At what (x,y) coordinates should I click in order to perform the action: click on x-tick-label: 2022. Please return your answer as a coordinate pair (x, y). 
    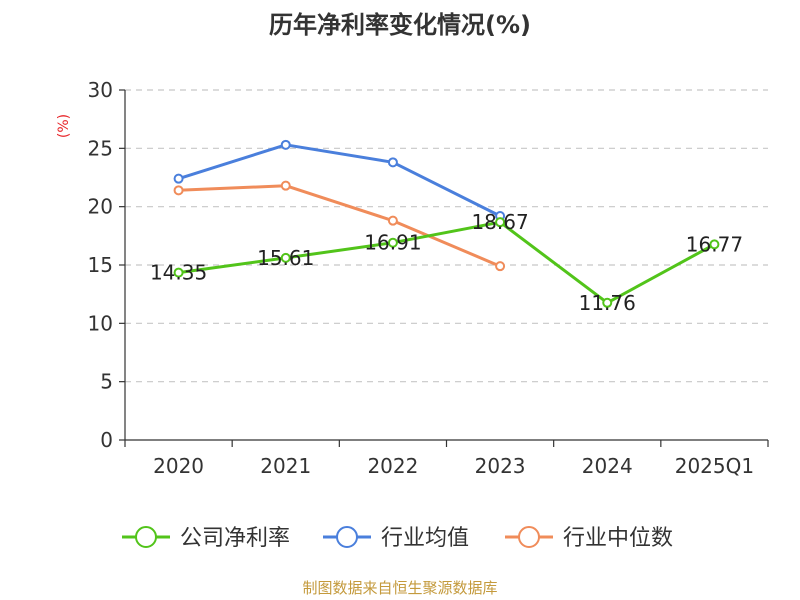
    Looking at the image, I should click on (392, 466).